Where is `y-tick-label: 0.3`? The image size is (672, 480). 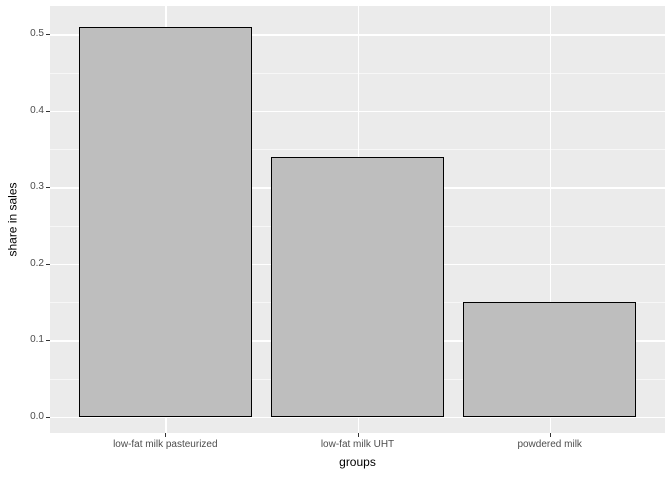 y-tick-label: 0.3 is located at coordinates (37, 187).